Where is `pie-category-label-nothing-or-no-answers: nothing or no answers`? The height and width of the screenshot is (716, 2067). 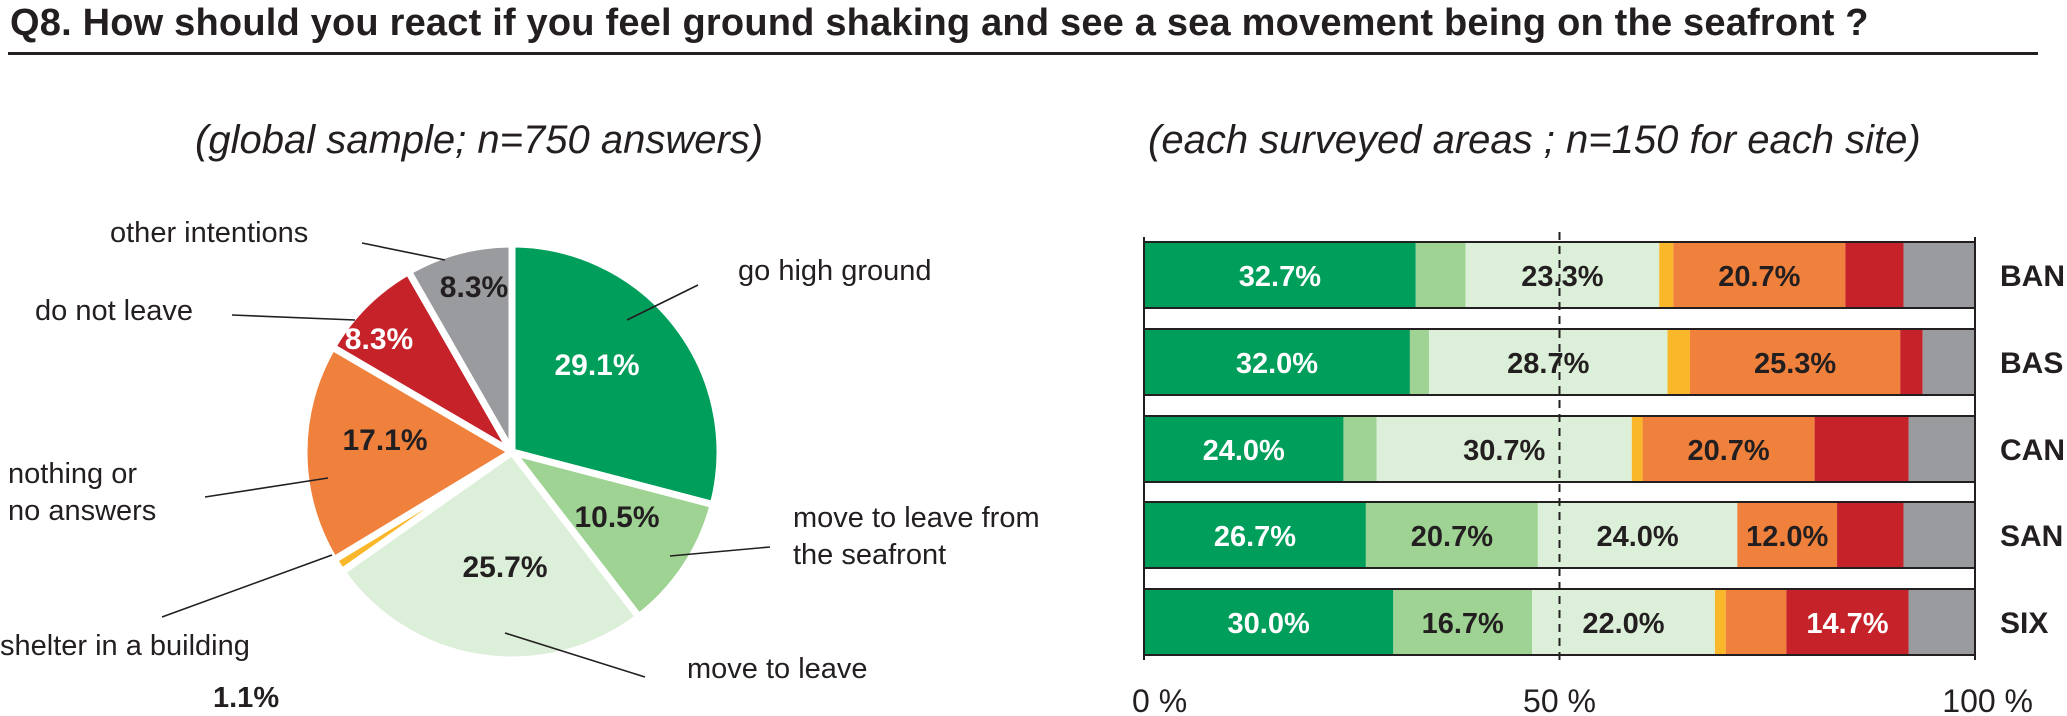 pie-category-label-nothing-or-no-answers: nothing or no answers is located at coordinates (82, 492).